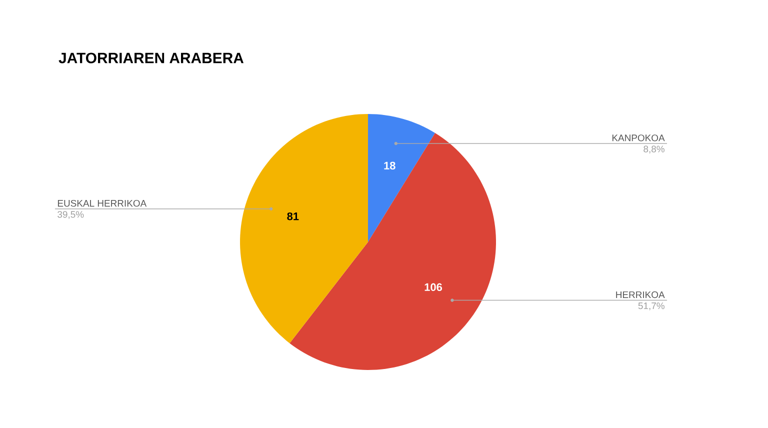 The height and width of the screenshot is (428, 768). I want to click on text: 8,8%, so click(654, 150).